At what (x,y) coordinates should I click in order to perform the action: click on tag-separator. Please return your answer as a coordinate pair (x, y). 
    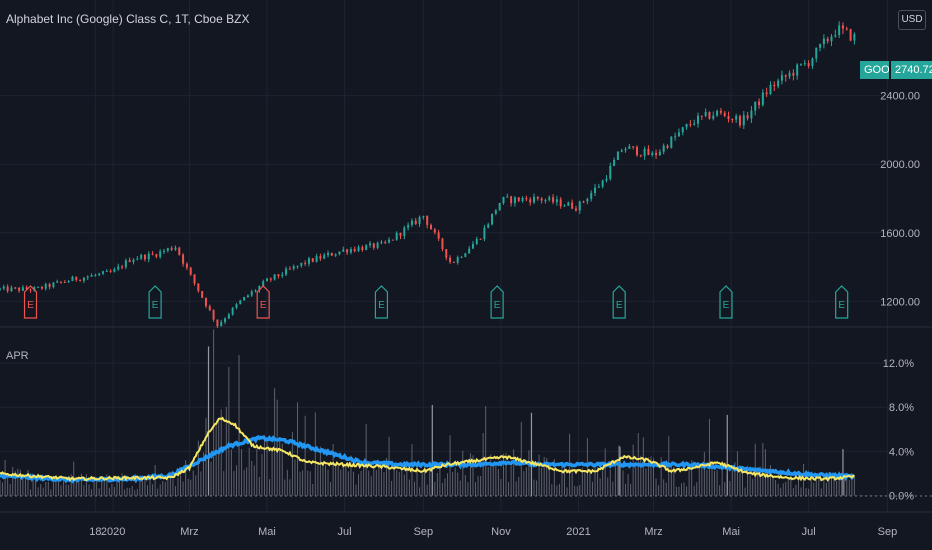
    Looking at the image, I should click on (890, 70).